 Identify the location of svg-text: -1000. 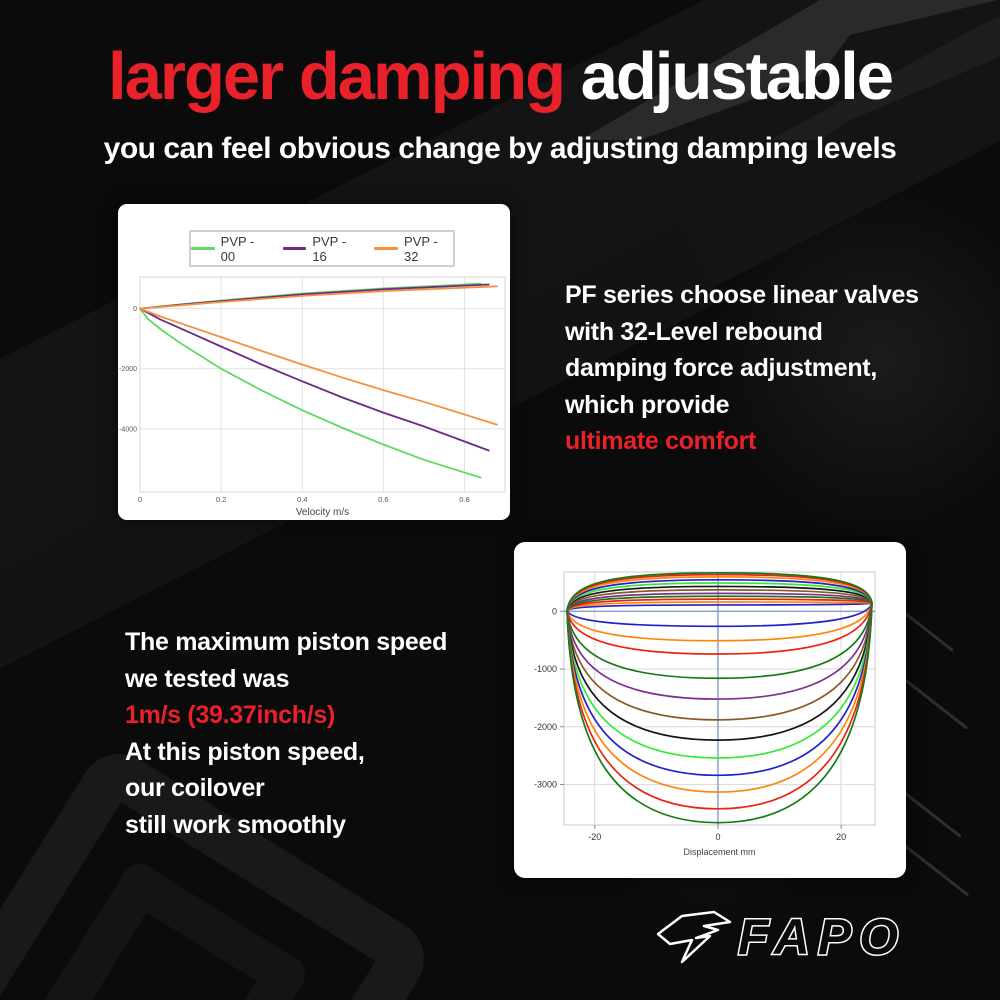
(545, 669).